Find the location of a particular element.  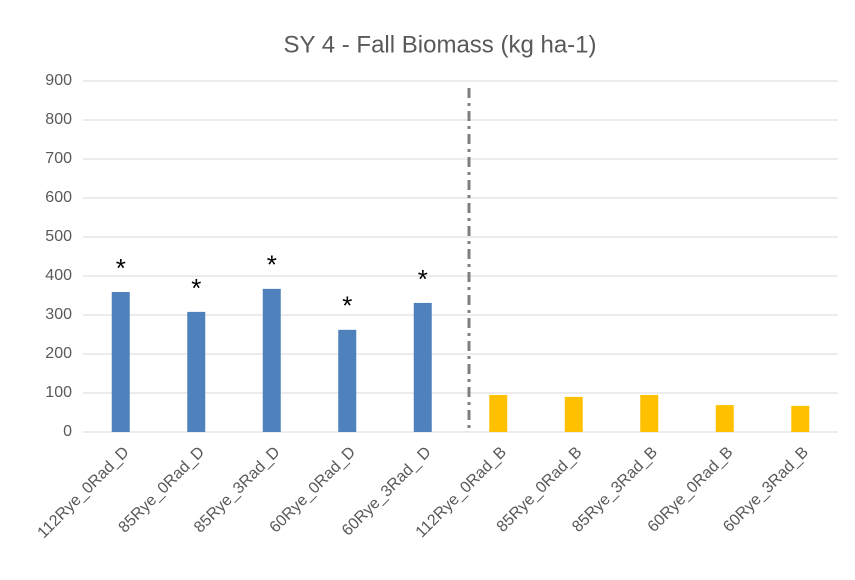

chart-title: SY 4 - Fall Biomass (kg ha-1) is located at coordinates (440, 44).